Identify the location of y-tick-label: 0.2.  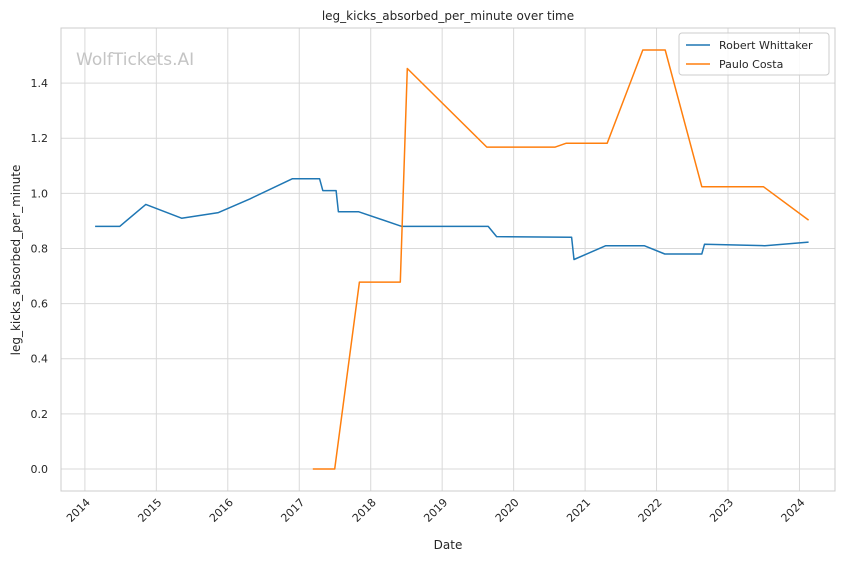
(40, 414).